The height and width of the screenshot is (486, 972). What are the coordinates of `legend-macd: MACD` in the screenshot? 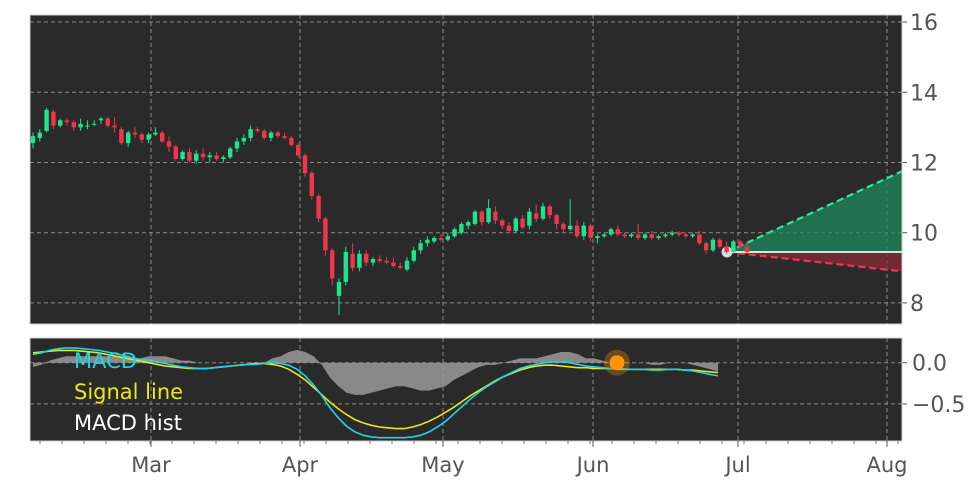 It's located at (105, 361).